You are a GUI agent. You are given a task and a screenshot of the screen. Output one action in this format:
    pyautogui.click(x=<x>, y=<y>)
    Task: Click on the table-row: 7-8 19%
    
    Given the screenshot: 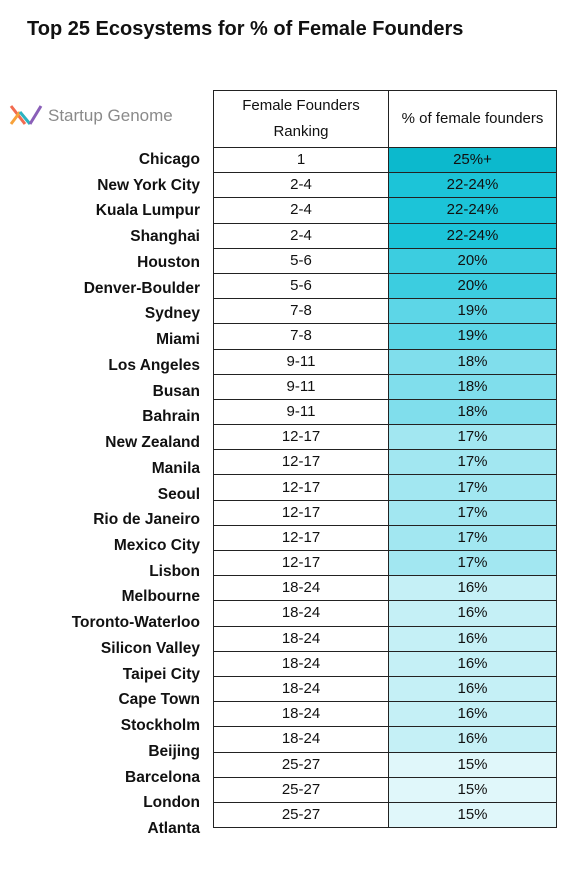 What is the action you would take?
    pyautogui.click(x=385, y=311)
    